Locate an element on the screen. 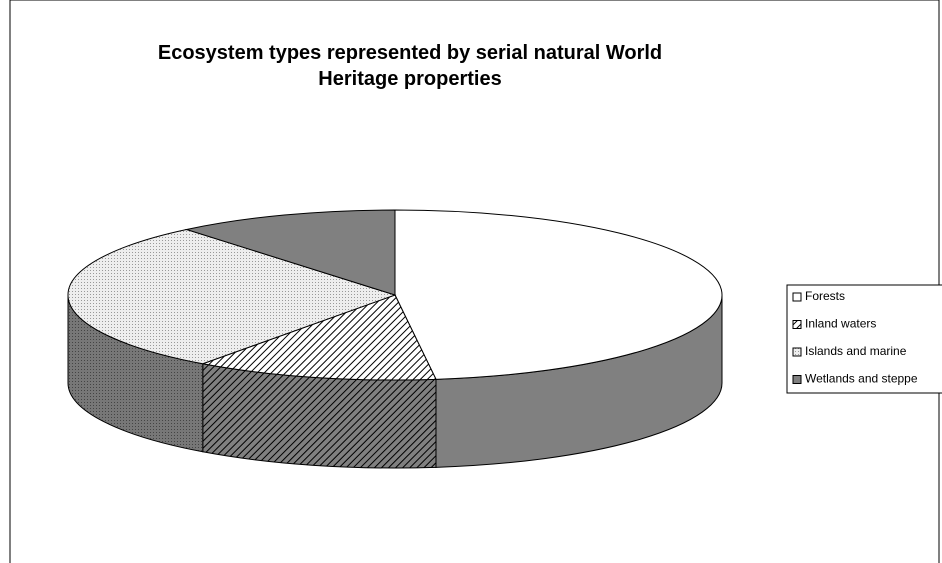  legend-label: Inland waters is located at coordinates (840, 324).